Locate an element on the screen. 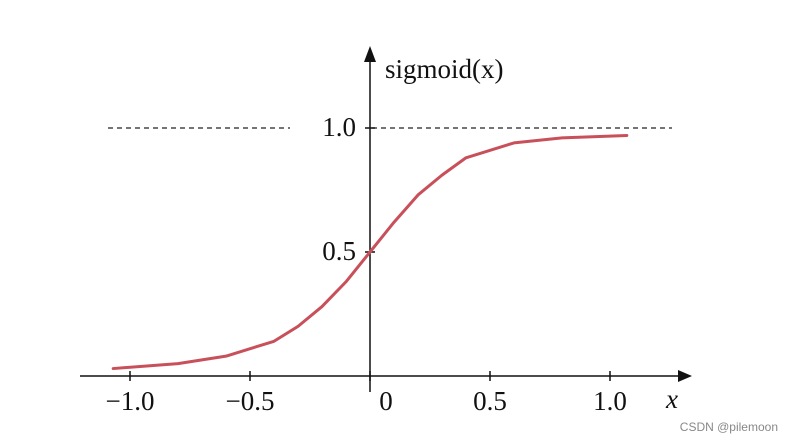 The image size is (788, 444). y-axis-arrow is located at coordinates (370, 54).